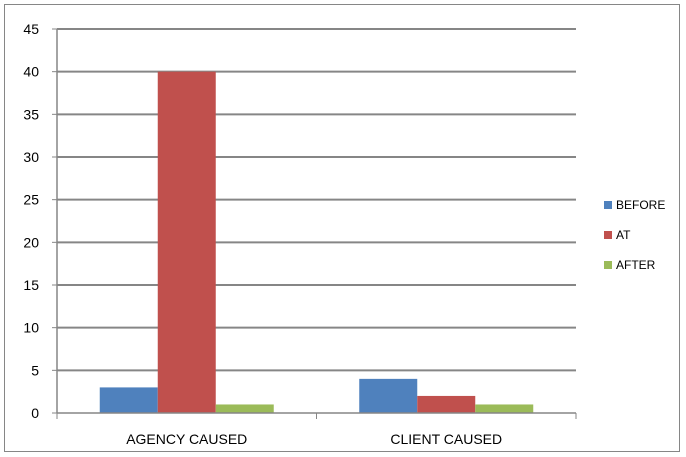 This screenshot has height=457, width=686. I want to click on legend-label-after: AFTER, so click(636, 265).